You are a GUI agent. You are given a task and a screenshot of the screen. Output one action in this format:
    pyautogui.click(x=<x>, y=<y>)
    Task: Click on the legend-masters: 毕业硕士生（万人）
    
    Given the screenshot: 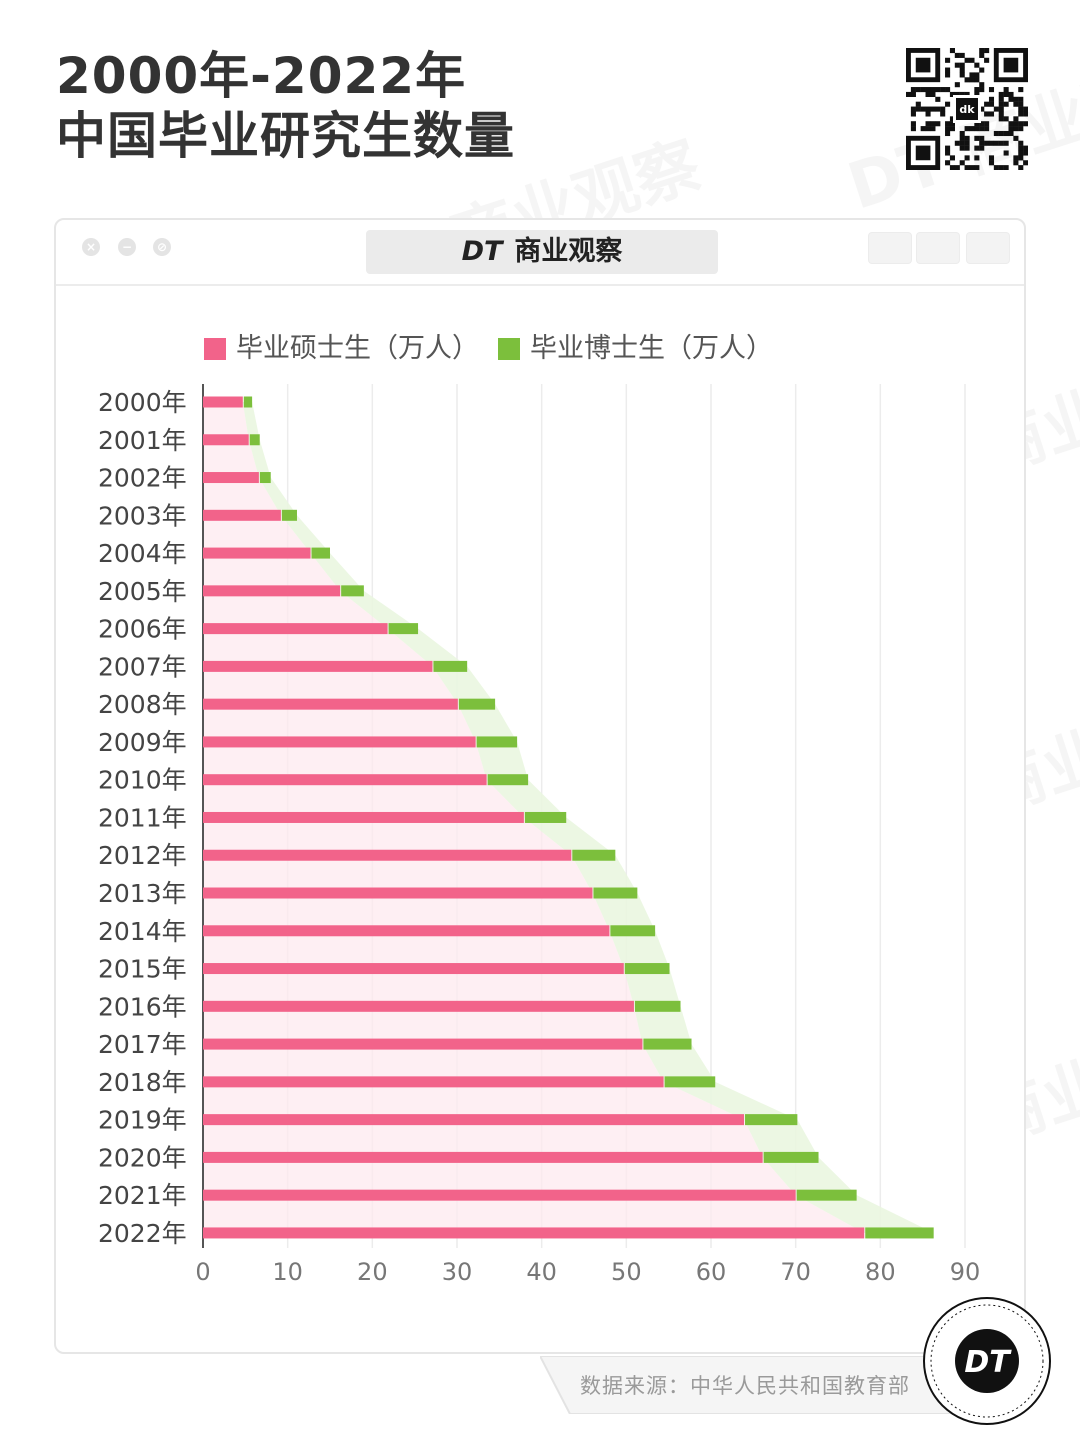 What is the action you would take?
    pyautogui.click(x=341, y=349)
    